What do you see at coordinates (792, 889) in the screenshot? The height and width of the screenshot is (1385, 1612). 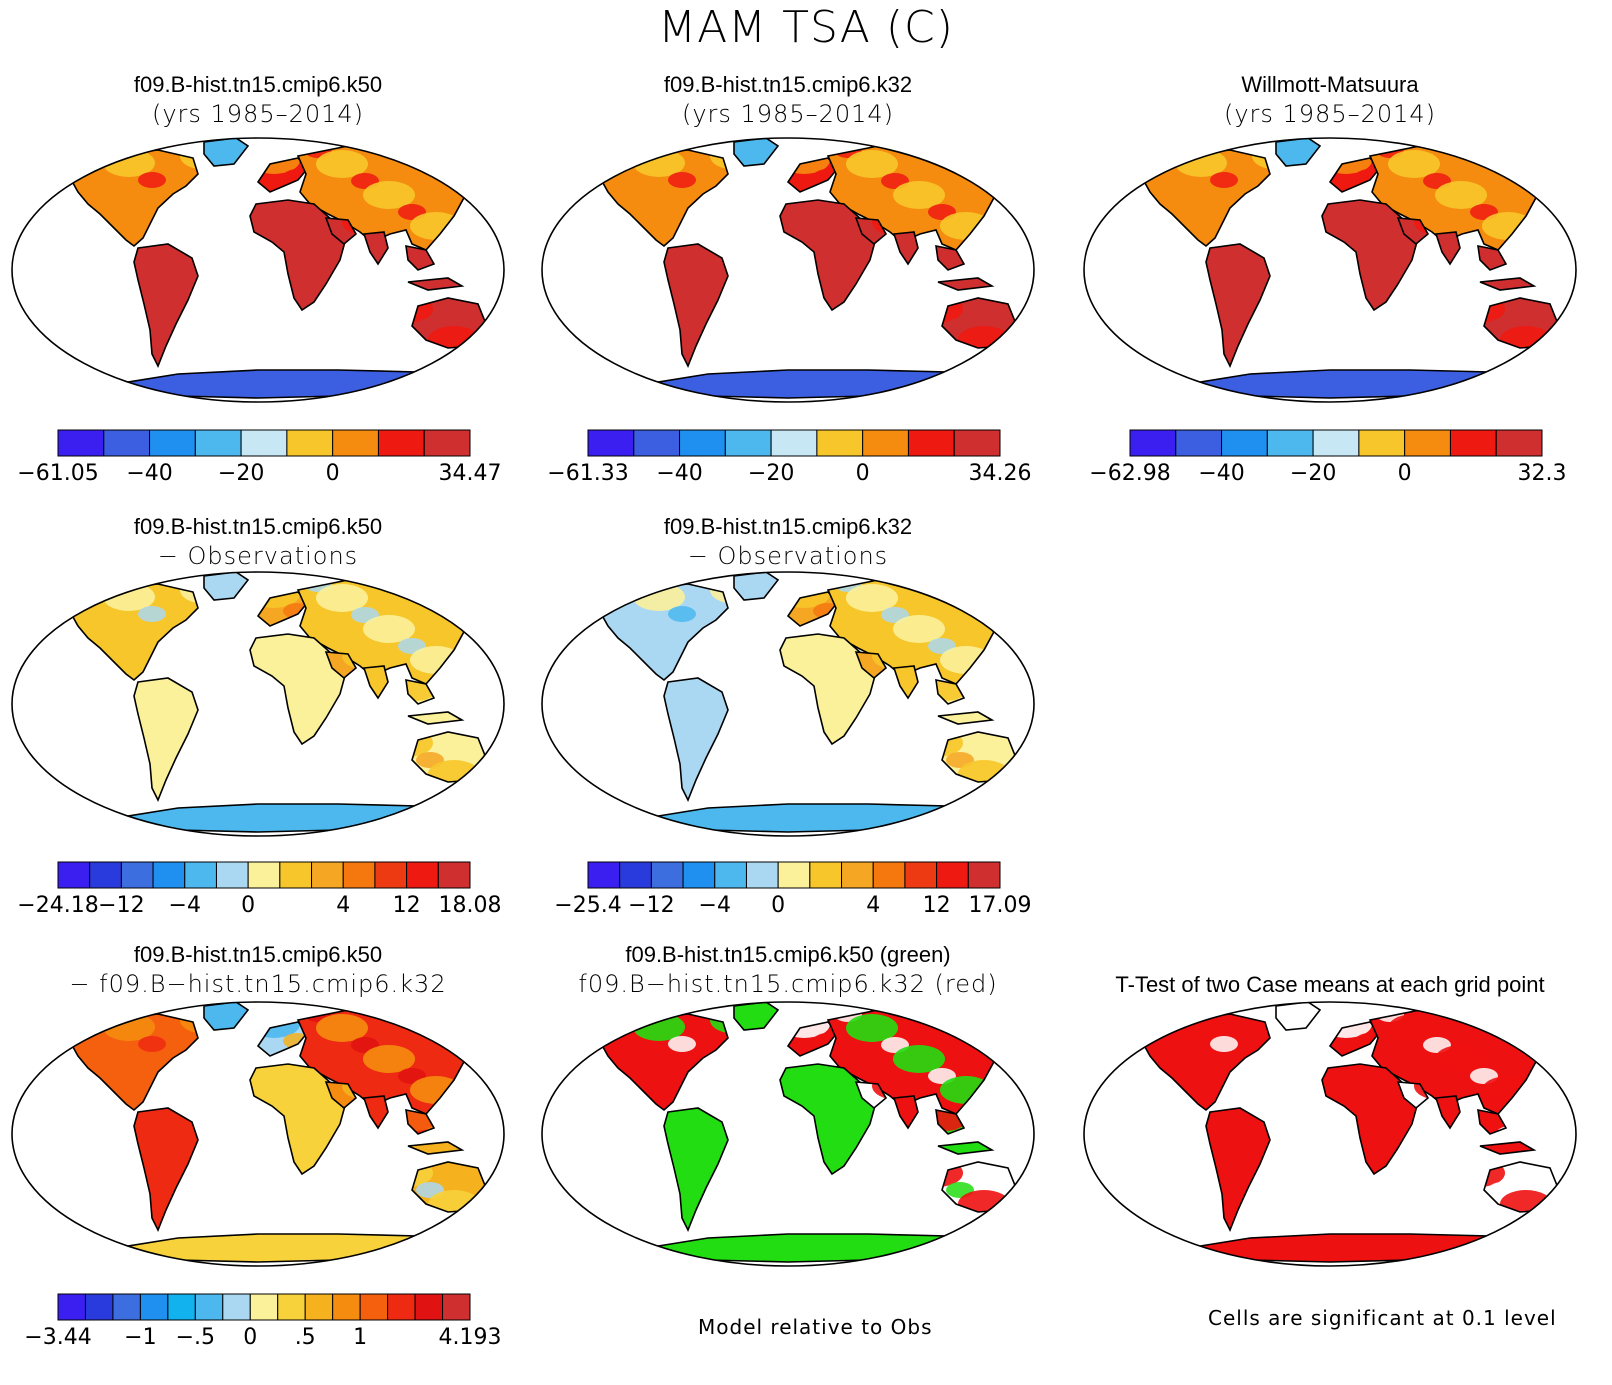 I see `colorbar: −25.4 −12 −4 0 4 12 17.09` at bounding box center [792, 889].